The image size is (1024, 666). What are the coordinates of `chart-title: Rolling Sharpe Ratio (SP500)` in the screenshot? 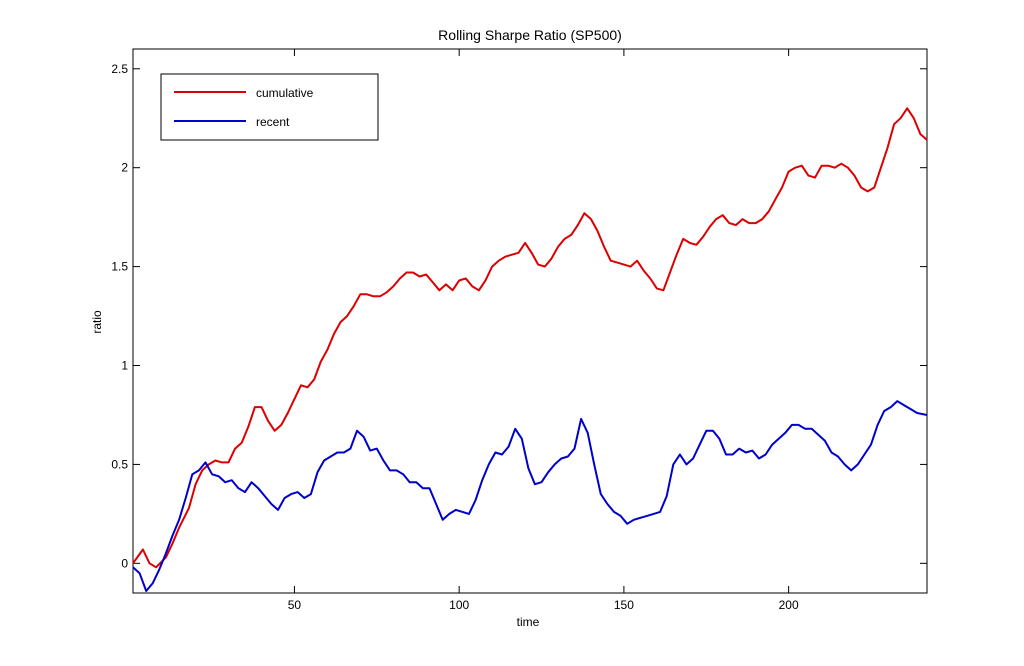 It's located at (530, 35).